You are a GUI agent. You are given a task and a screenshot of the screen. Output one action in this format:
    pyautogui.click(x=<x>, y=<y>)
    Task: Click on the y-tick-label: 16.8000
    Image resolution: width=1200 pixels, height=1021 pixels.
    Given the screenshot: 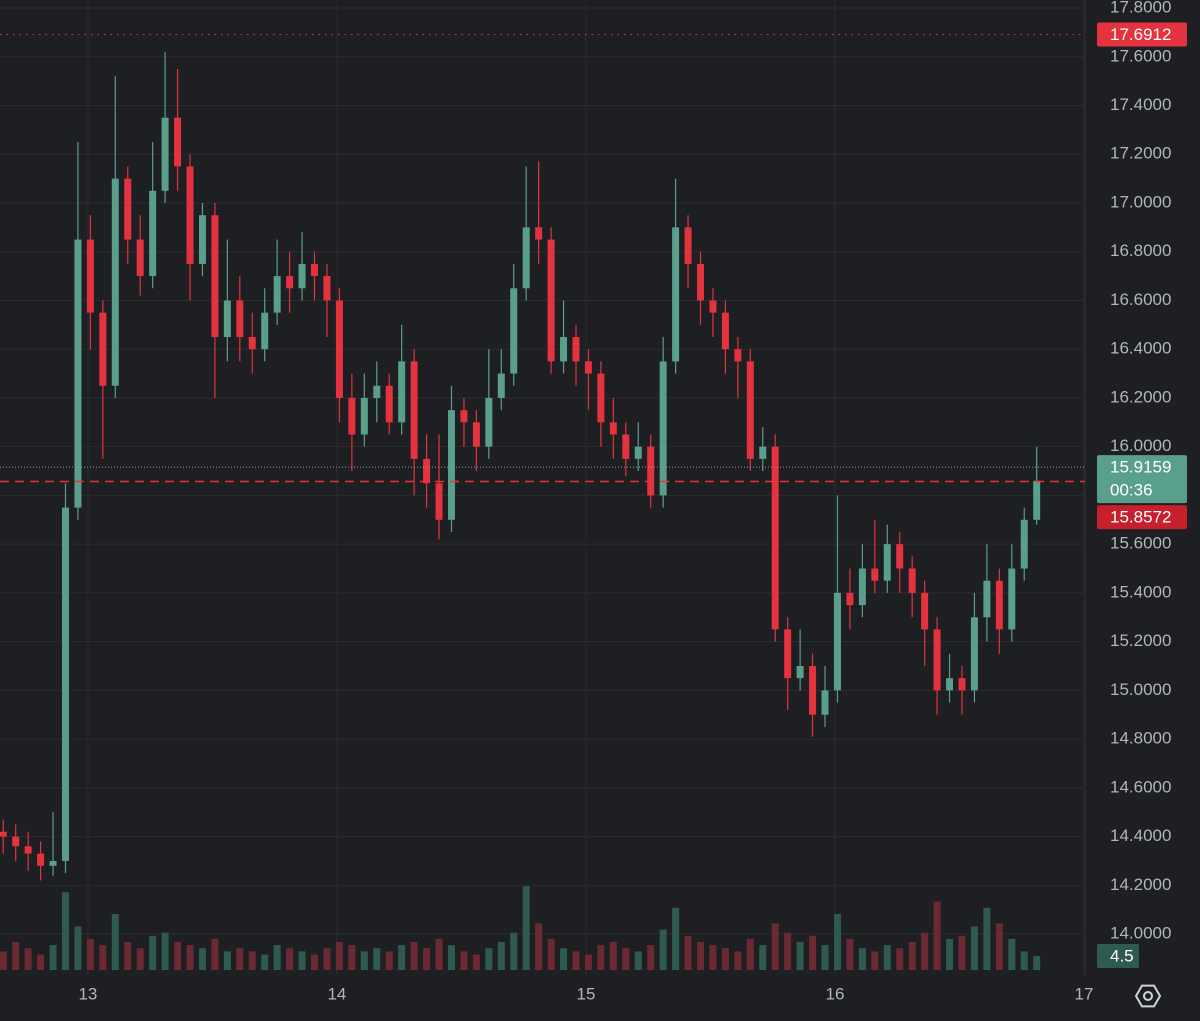 What is the action you would take?
    pyautogui.click(x=1140, y=250)
    